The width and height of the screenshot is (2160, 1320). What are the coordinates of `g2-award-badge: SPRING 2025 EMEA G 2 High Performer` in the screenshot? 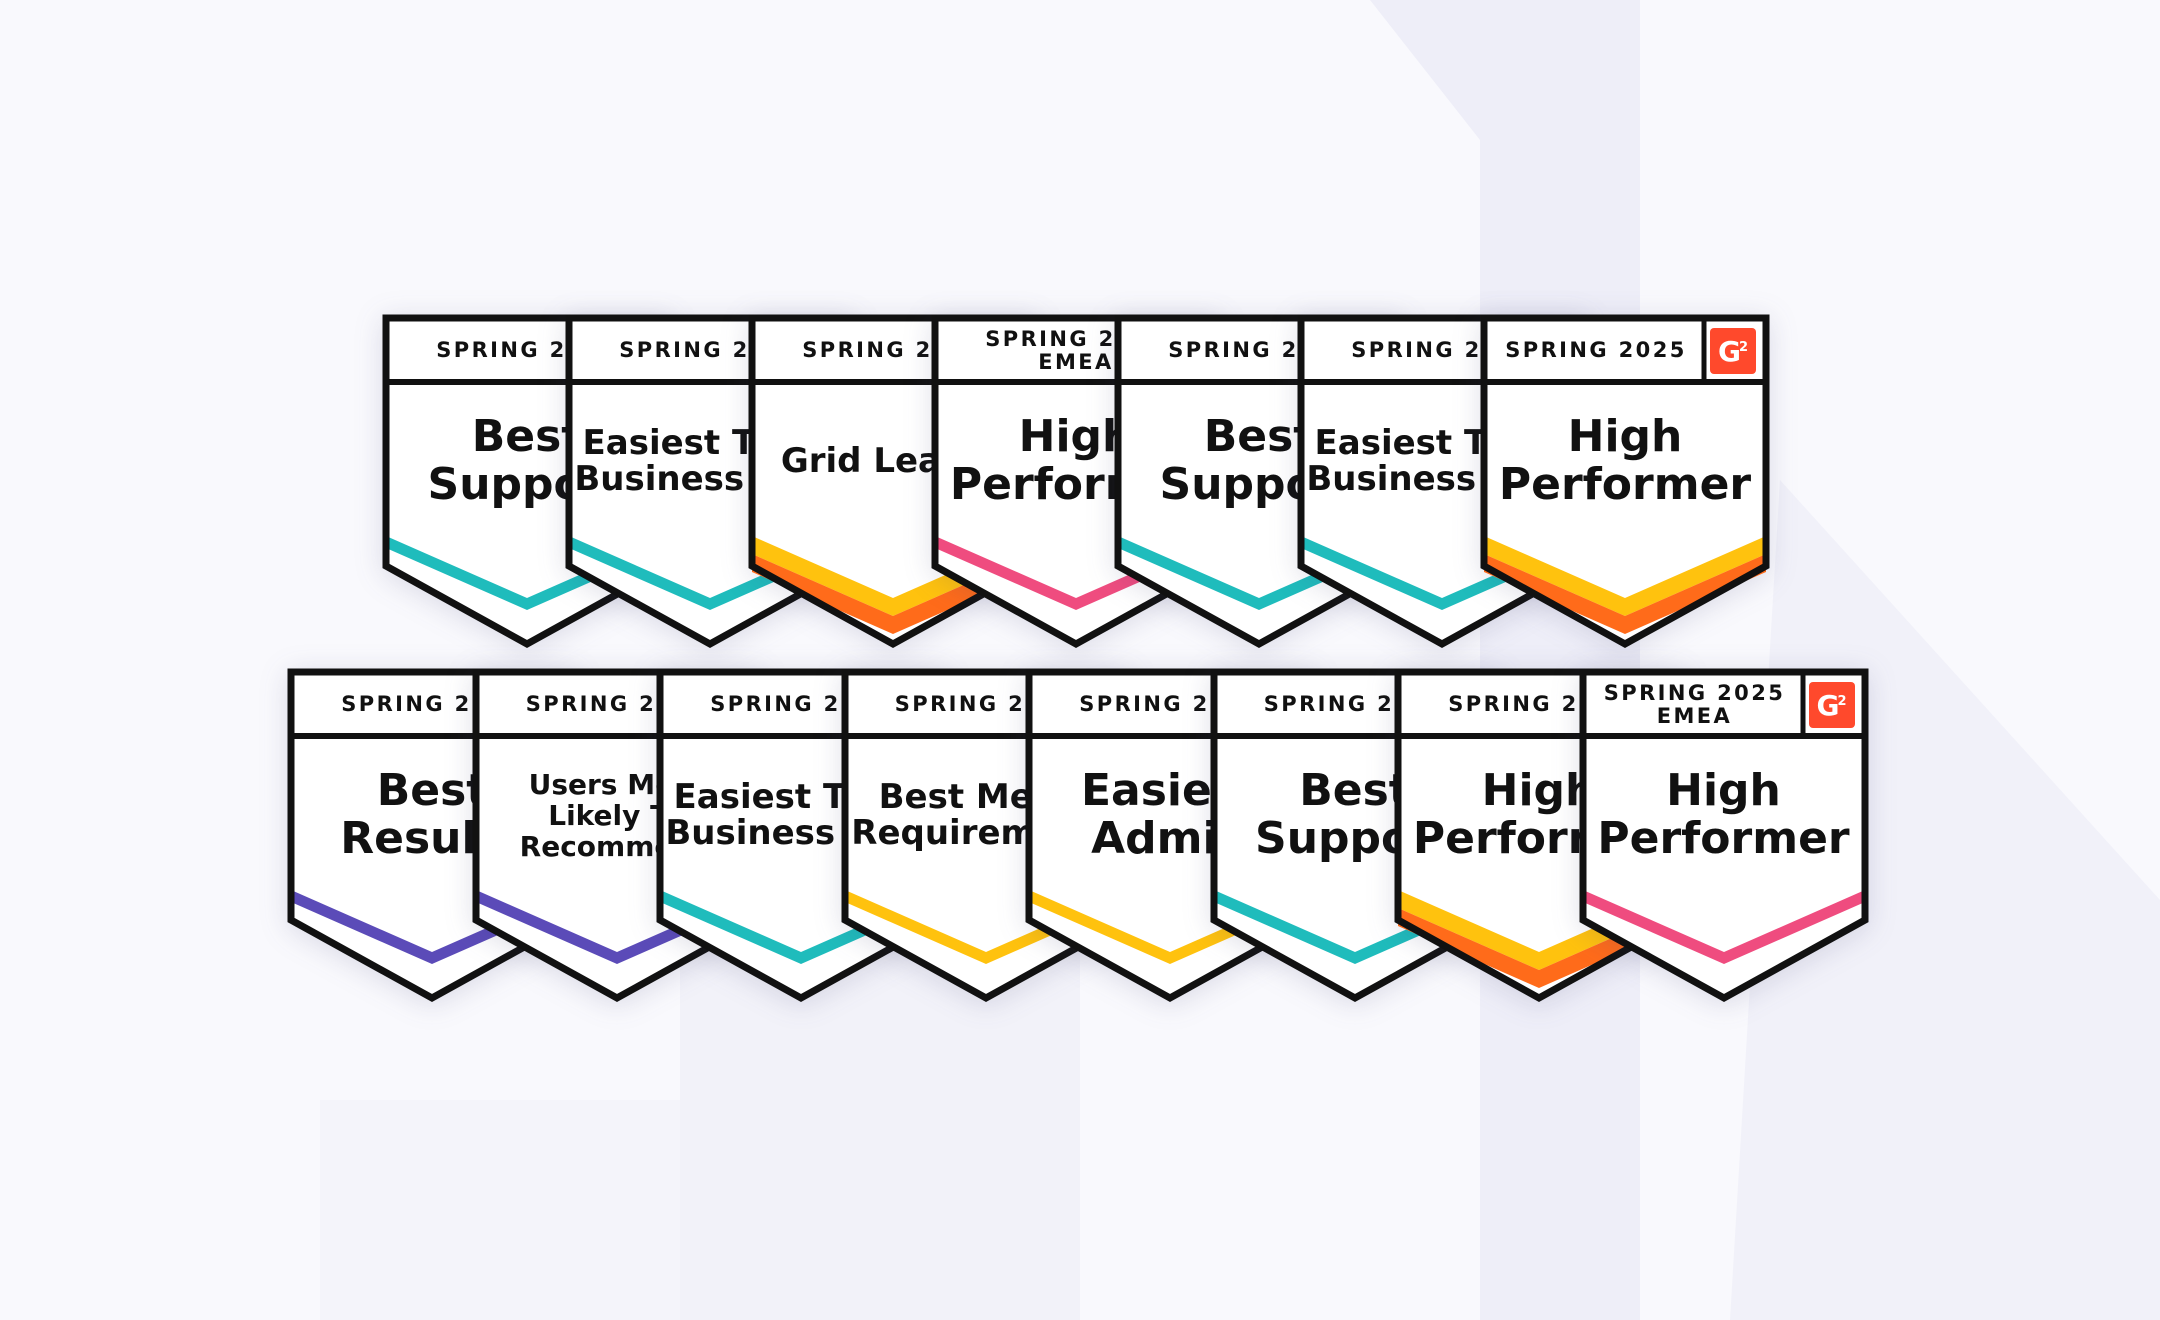 It's located at (1724, 838).